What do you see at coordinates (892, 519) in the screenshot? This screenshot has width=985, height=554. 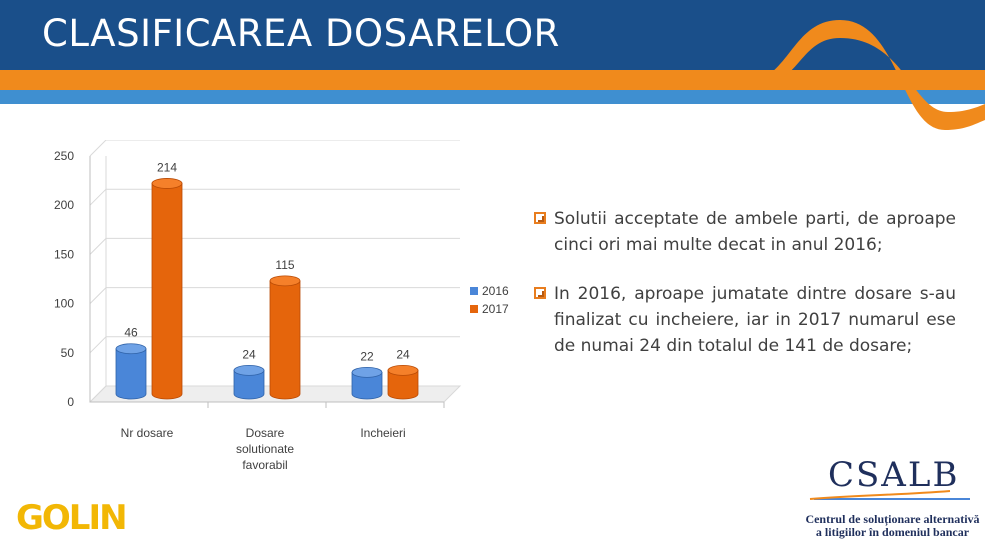 I see `csalb-subtitle-line: Centrul de soluționare alternativă` at bounding box center [892, 519].